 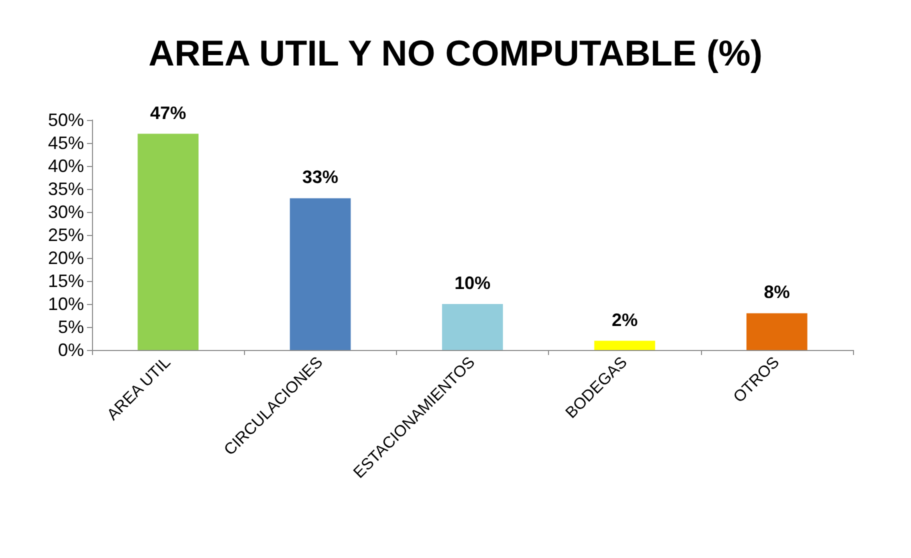 What do you see at coordinates (71, 350) in the screenshot?
I see `y-tick-label: 0%` at bounding box center [71, 350].